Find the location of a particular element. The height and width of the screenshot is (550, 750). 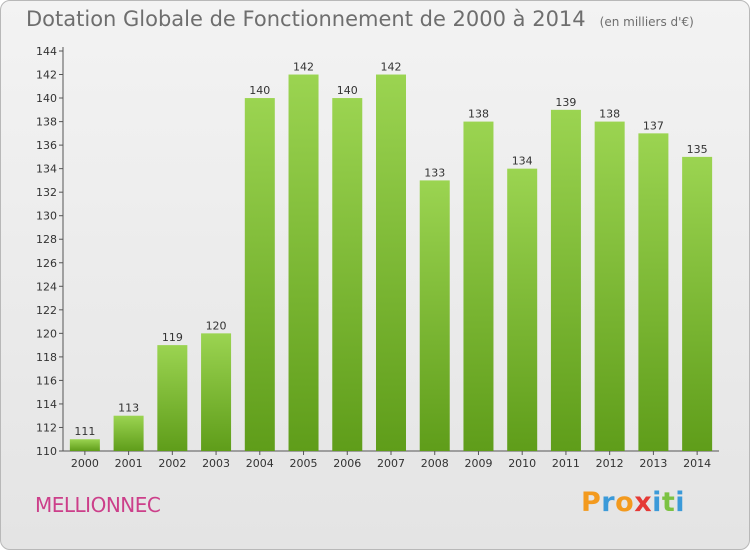

y-tick-label: 136 is located at coordinates (46, 145).